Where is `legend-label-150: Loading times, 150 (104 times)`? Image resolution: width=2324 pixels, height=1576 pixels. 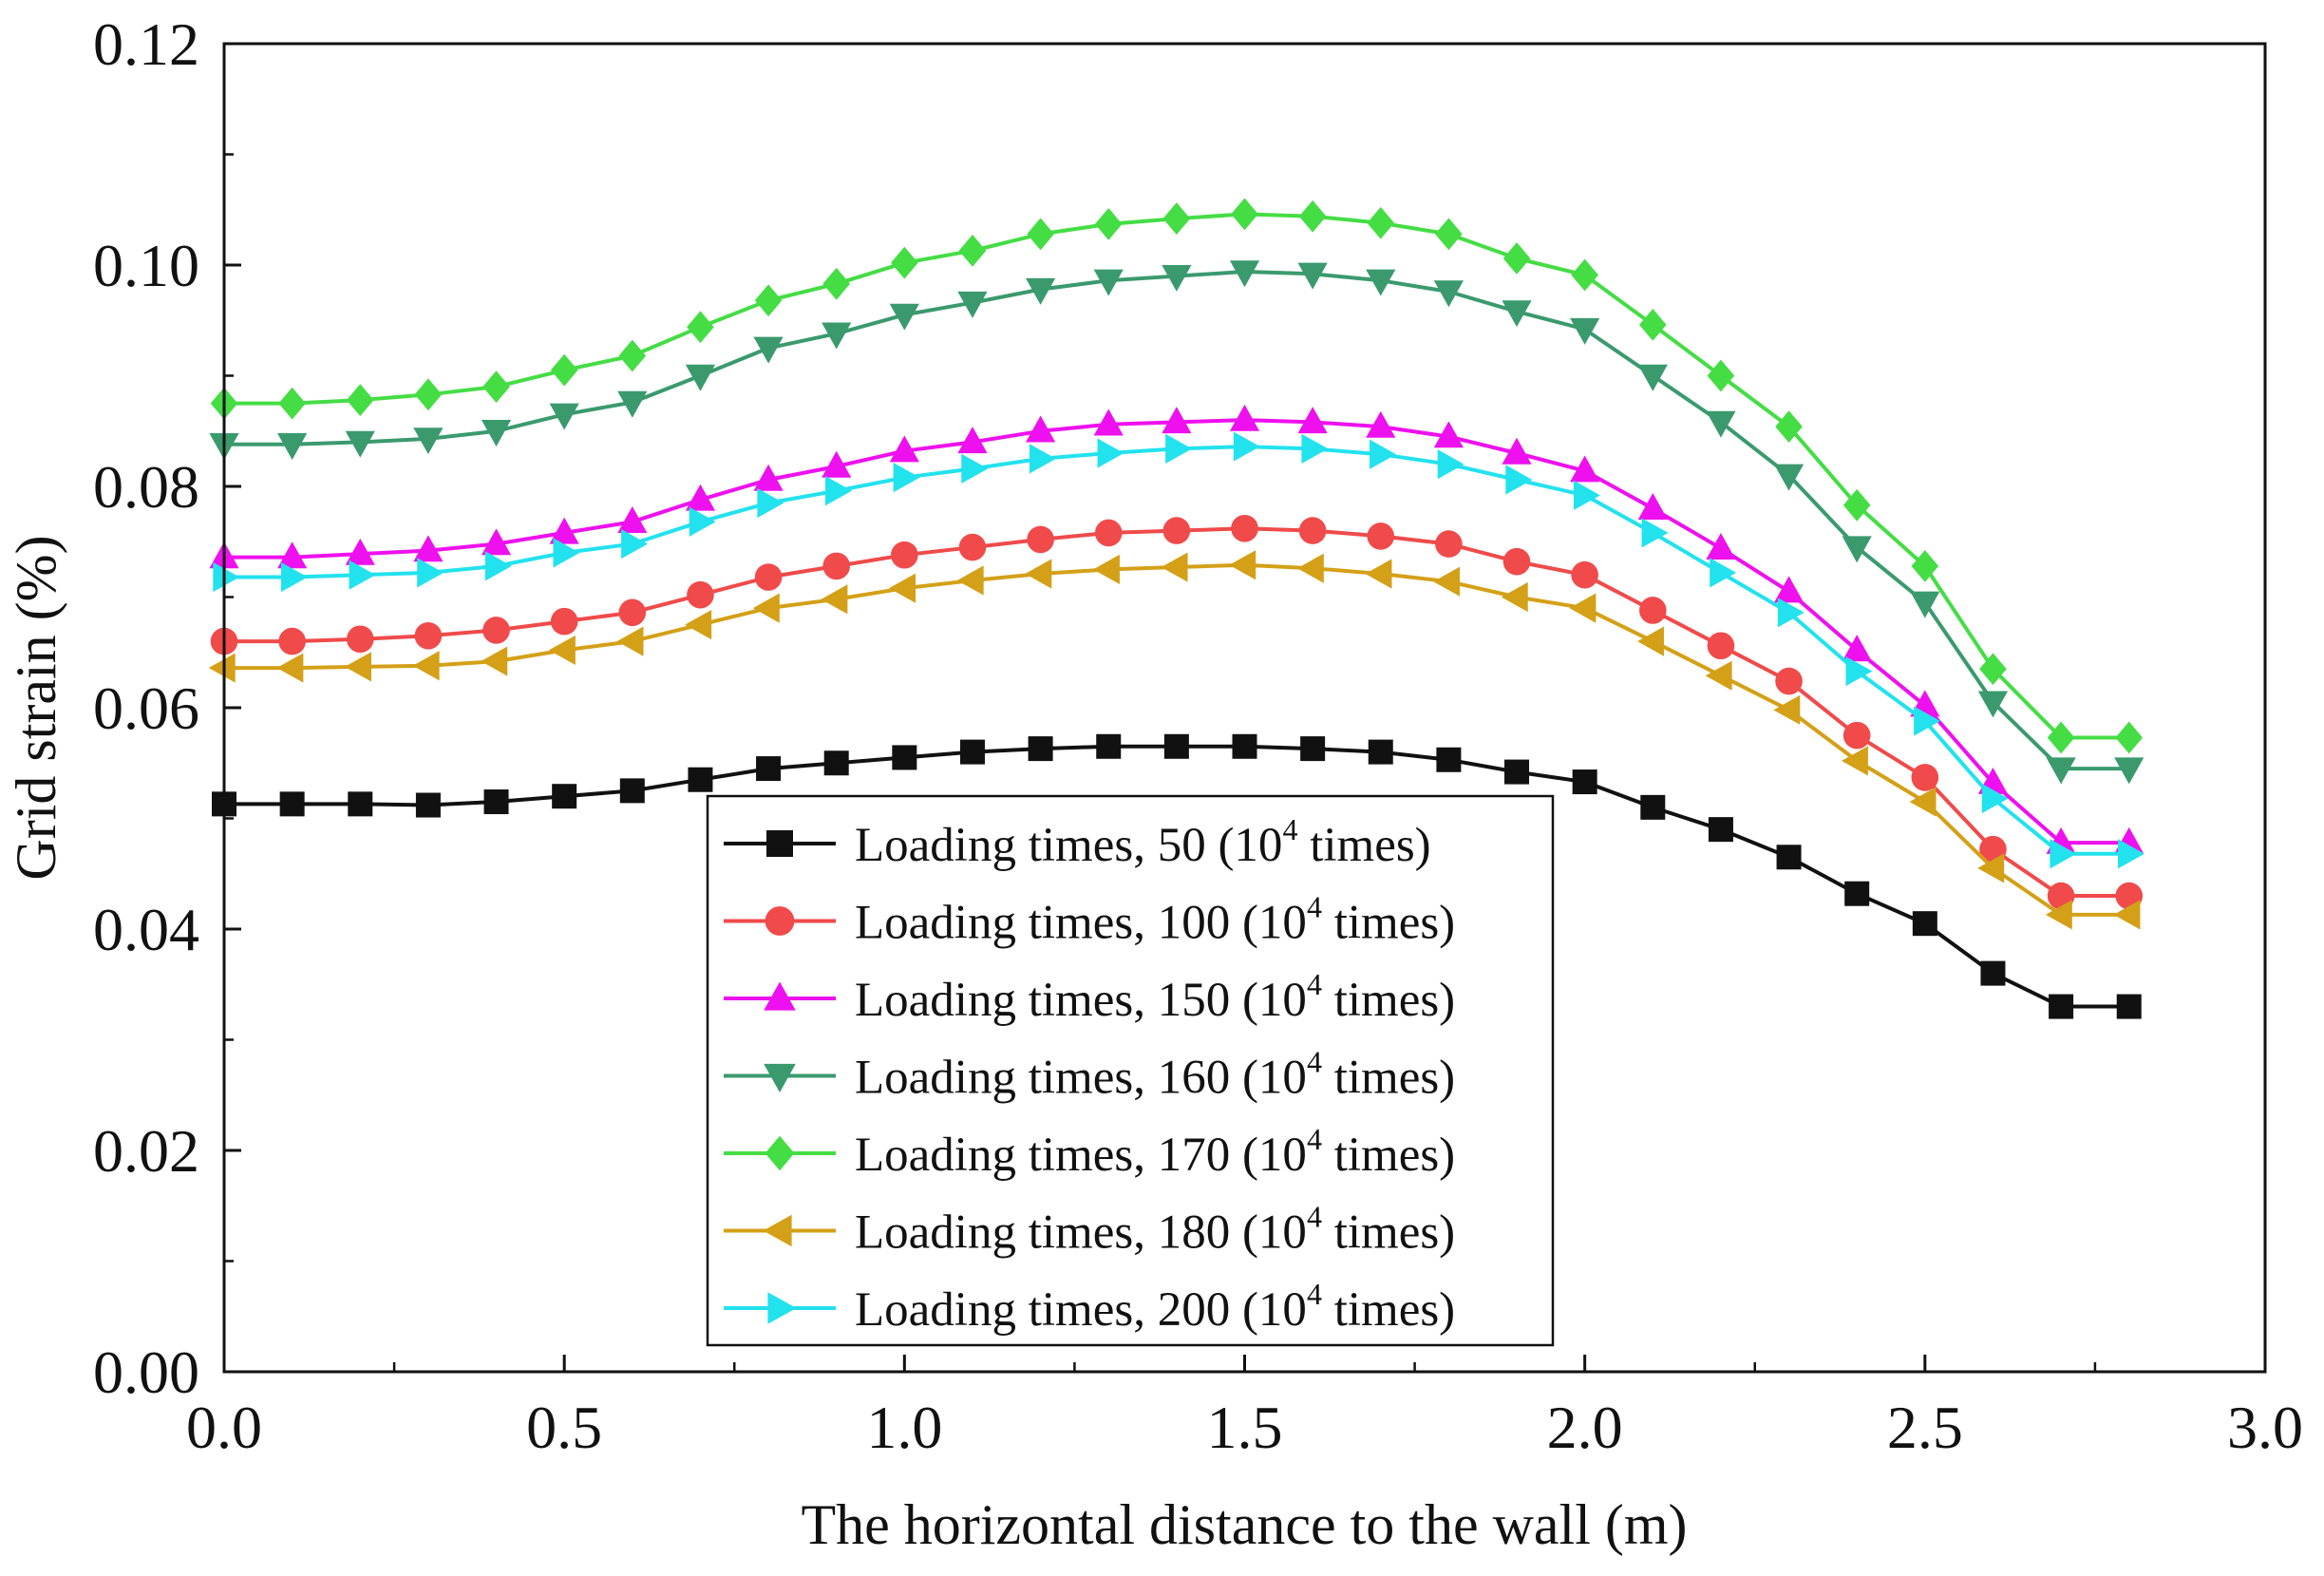 legend-label-150: Loading times, 150 (104 times) is located at coordinates (1155, 997).